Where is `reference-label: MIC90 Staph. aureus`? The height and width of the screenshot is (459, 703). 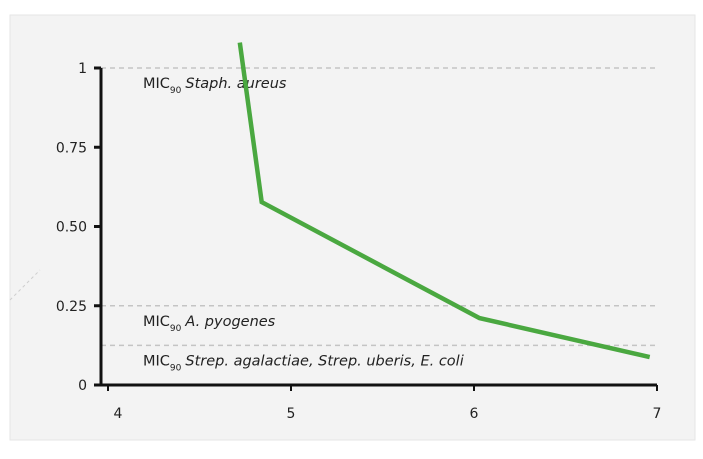 reference-label: MIC90 Staph. aureus is located at coordinates (215, 86).